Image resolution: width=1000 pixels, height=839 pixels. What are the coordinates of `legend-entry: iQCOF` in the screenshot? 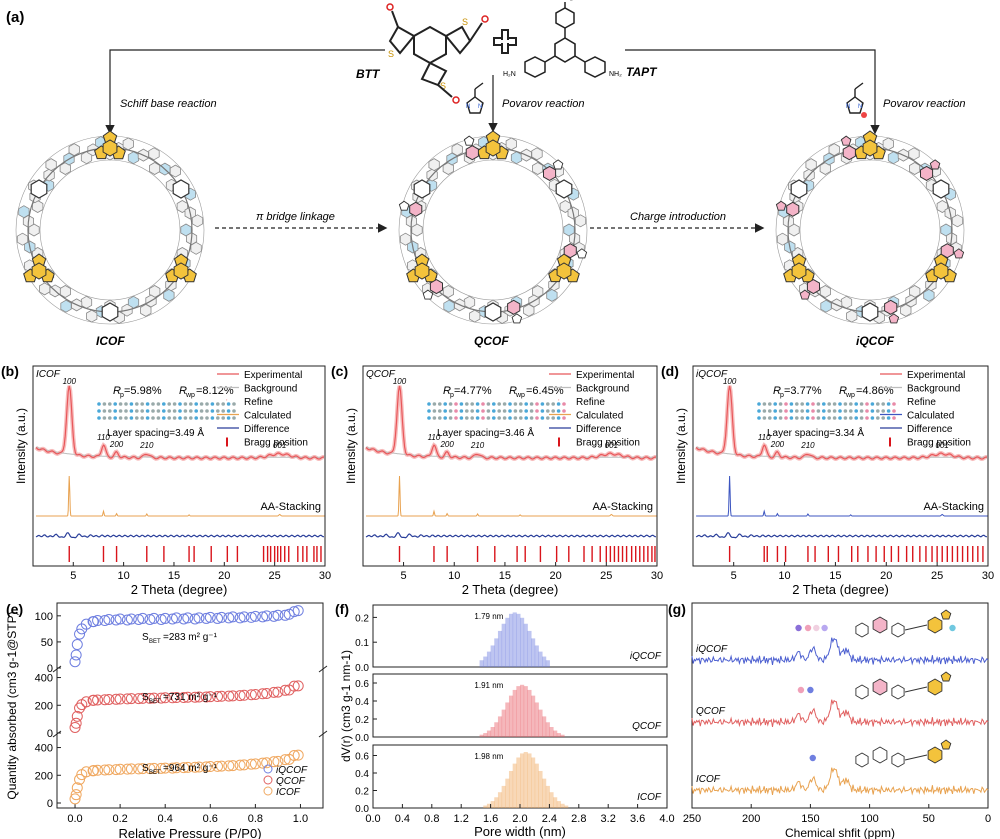 It's located at (292, 770).